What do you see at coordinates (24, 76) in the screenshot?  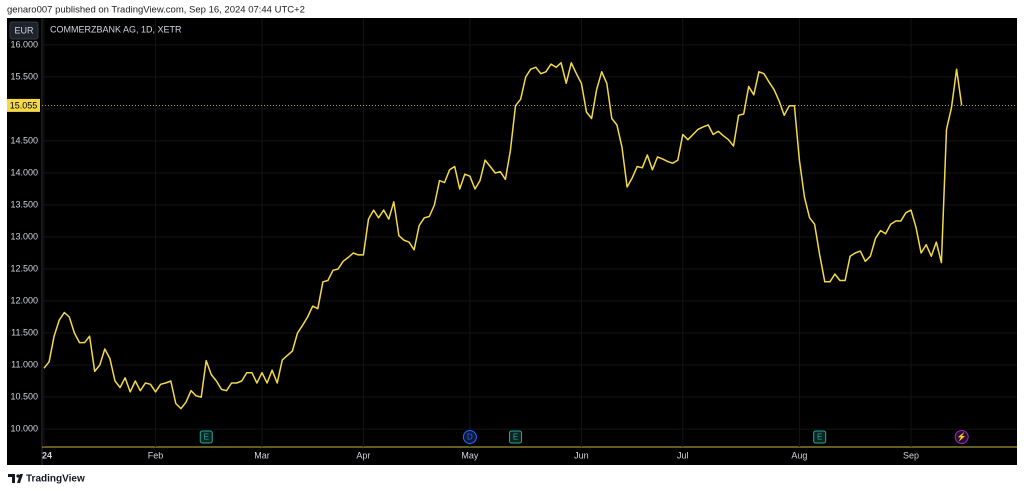 I see `y-tick-label: 15.500` at bounding box center [24, 76].